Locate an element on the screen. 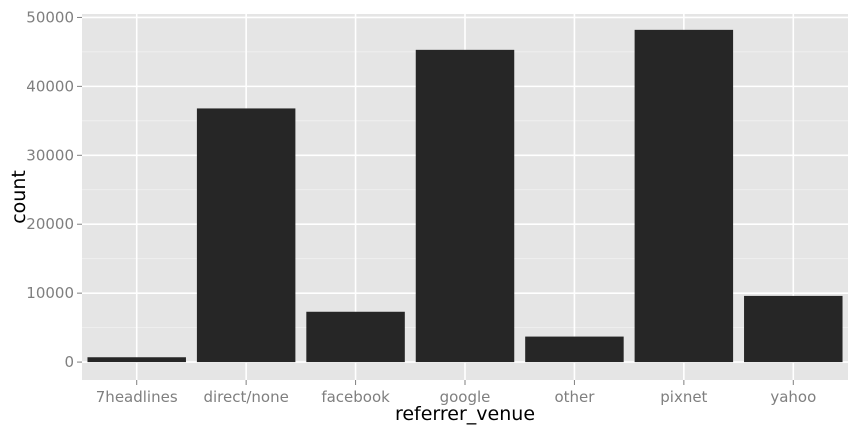 The height and width of the screenshot is (432, 864). x-tick-label: other is located at coordinates (574, 397).